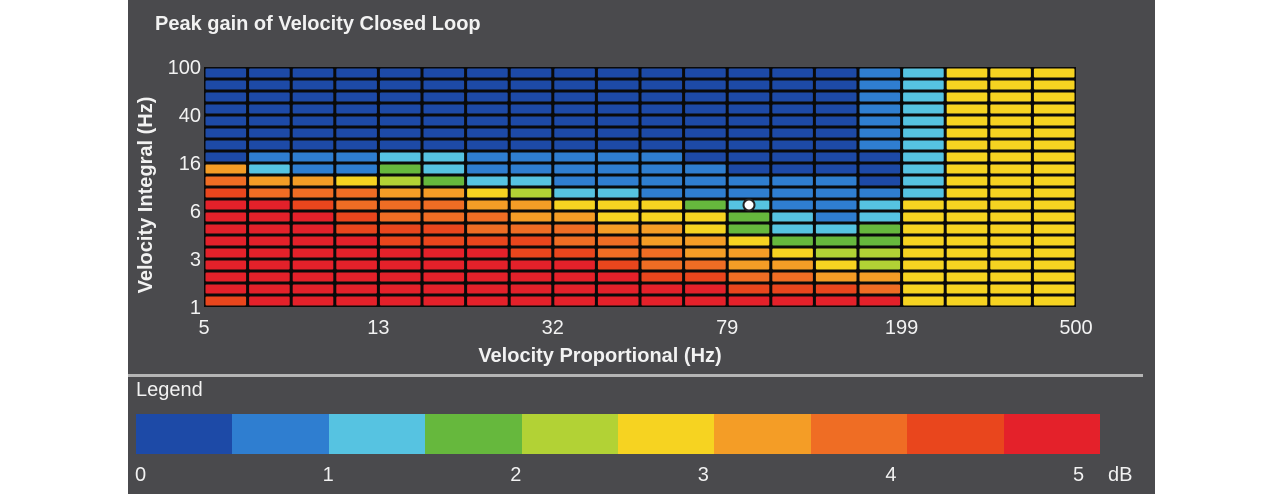 The width and height of the screenshot is (1284, 494). I want to click on chart-title: Peak gain of Velocity Closed Loop, so click(318, 24).